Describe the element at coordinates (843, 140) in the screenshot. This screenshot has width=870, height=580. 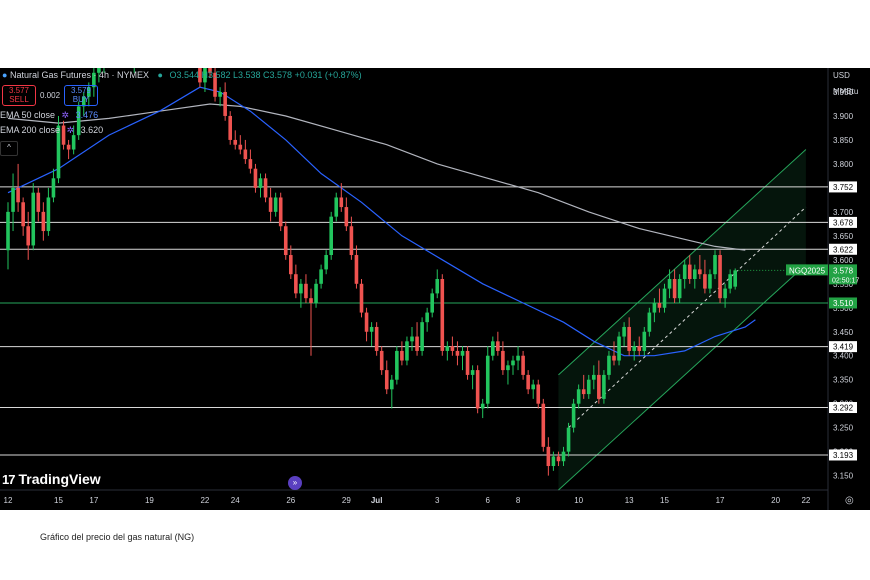
I see `y-tick-label: 3.850` at that location.